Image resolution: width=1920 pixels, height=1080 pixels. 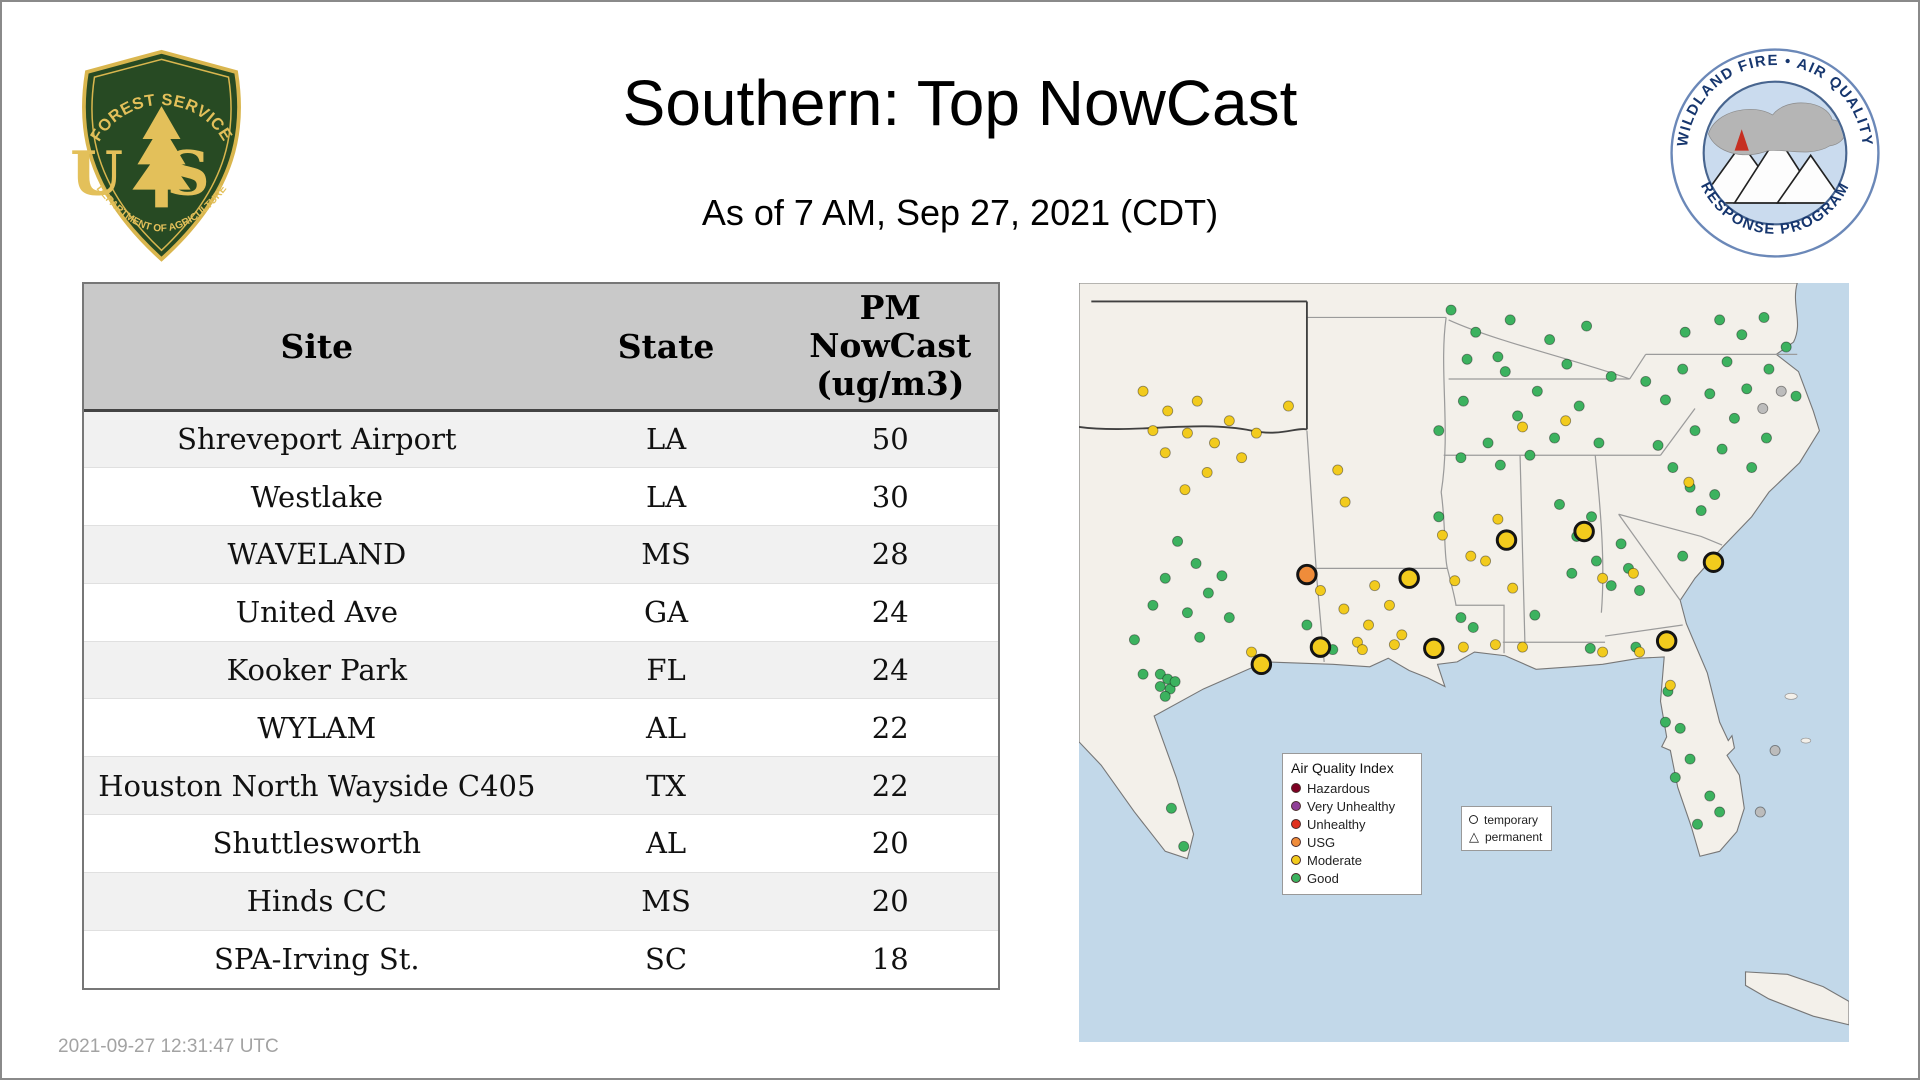 I want to click on state-cell: FL, so click(x=666, y=670).